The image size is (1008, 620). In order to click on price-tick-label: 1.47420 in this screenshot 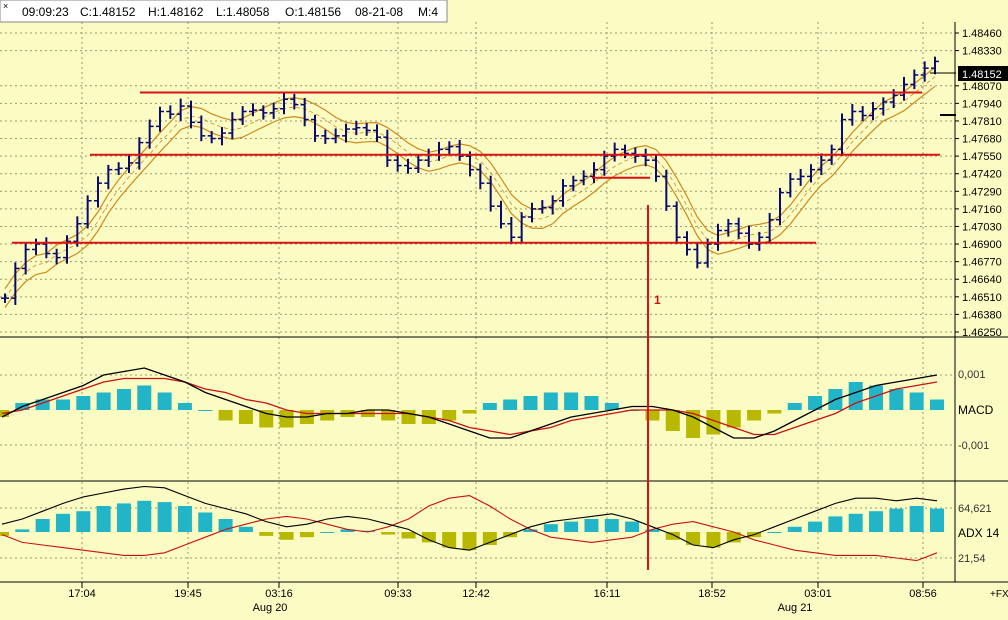, I will do `click(982, 175)`.